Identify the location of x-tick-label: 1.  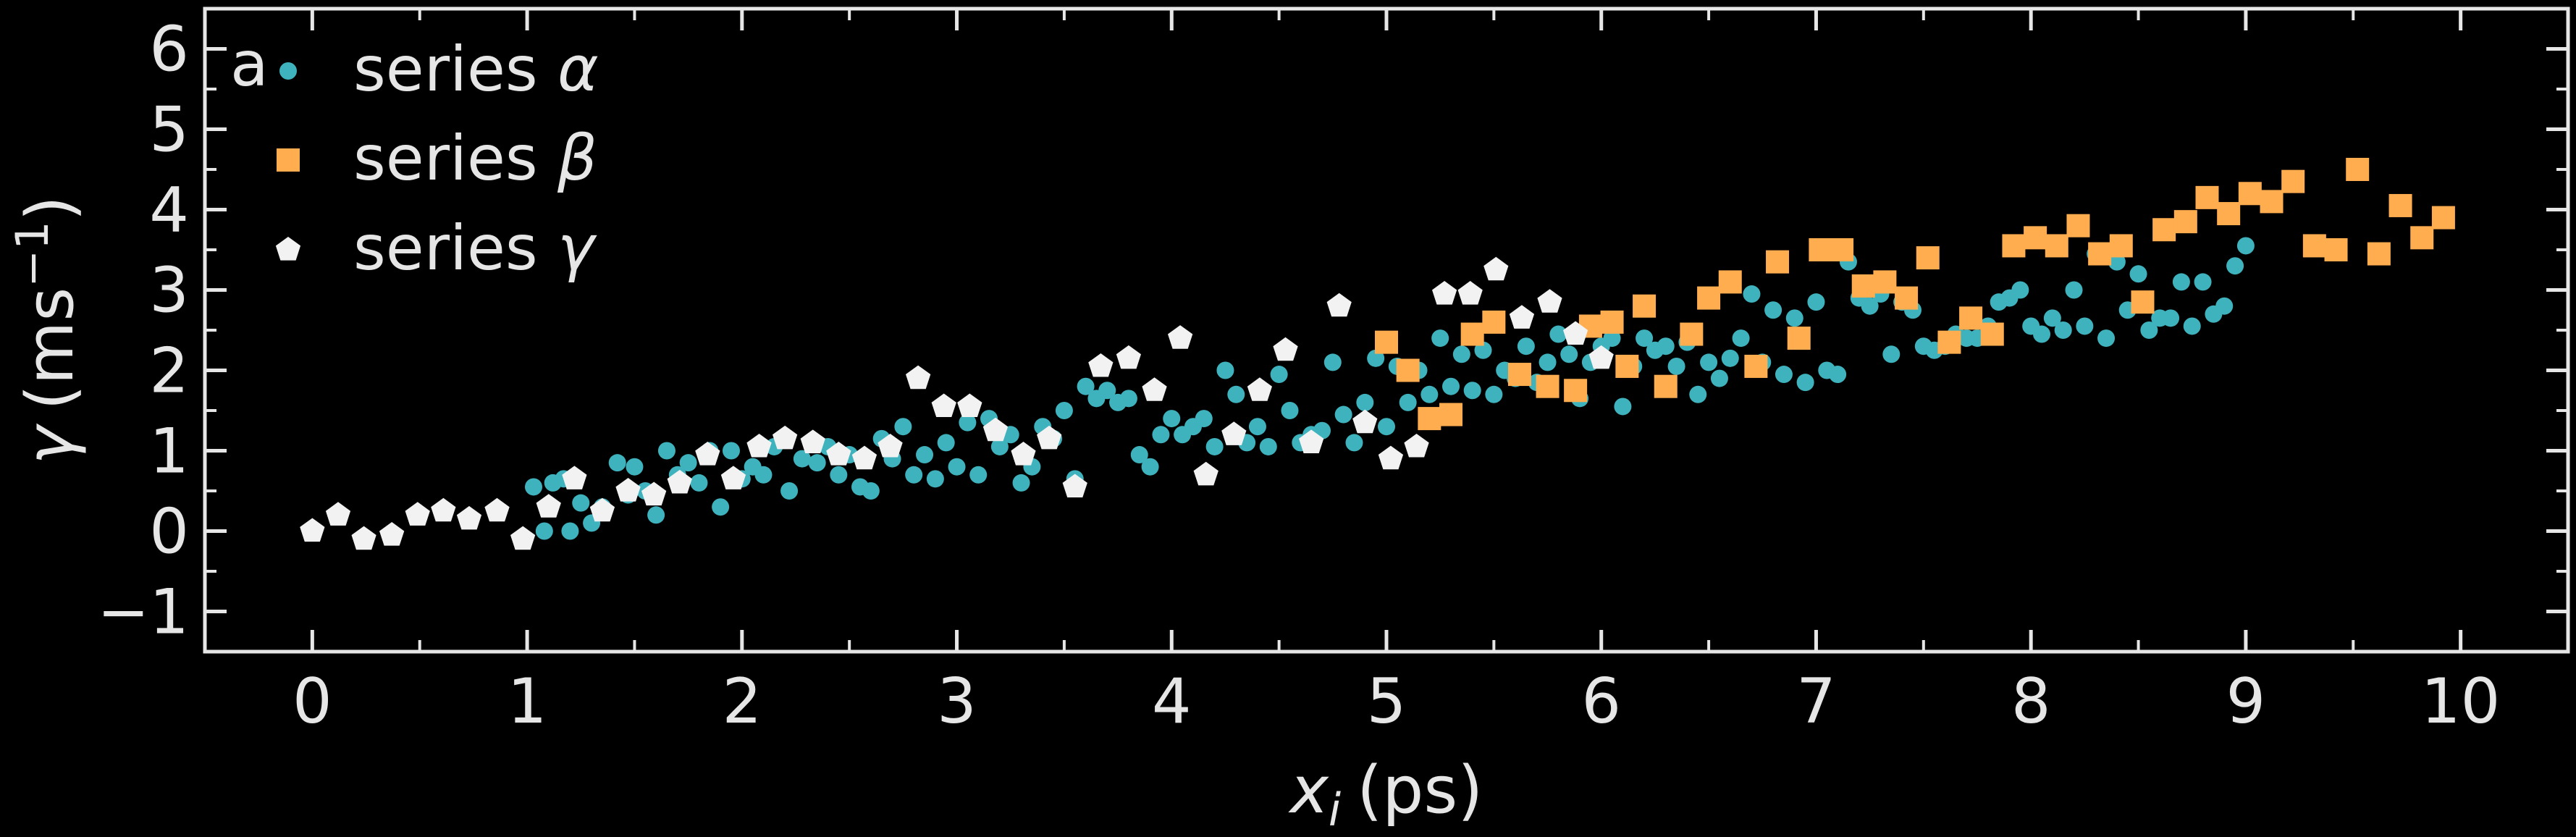
(527, 702).